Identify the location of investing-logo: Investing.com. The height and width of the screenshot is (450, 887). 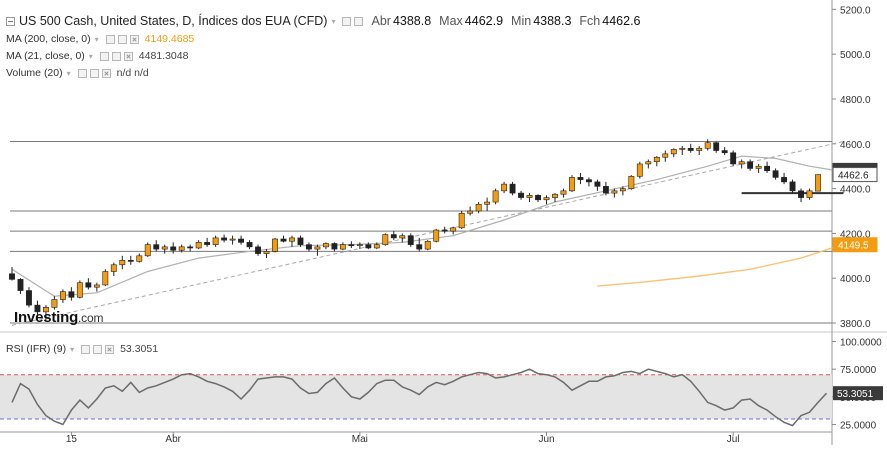
(58, 317).